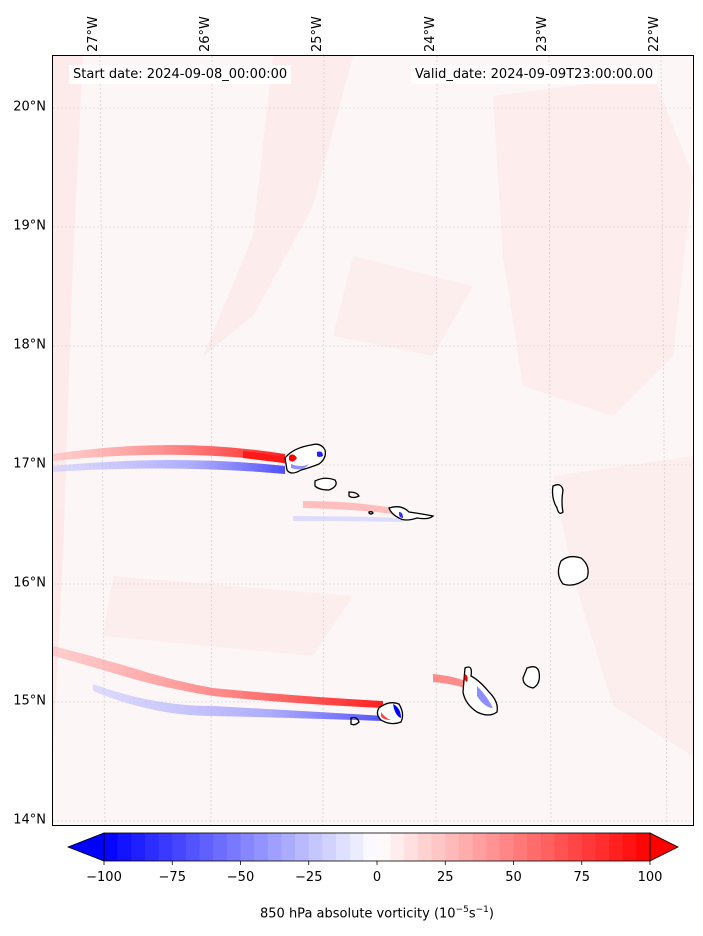 This screenshot has width=703, height=936. I want to click on start-date-label: Start date: 2024-09-08_00:00:00, so click(180, 74).